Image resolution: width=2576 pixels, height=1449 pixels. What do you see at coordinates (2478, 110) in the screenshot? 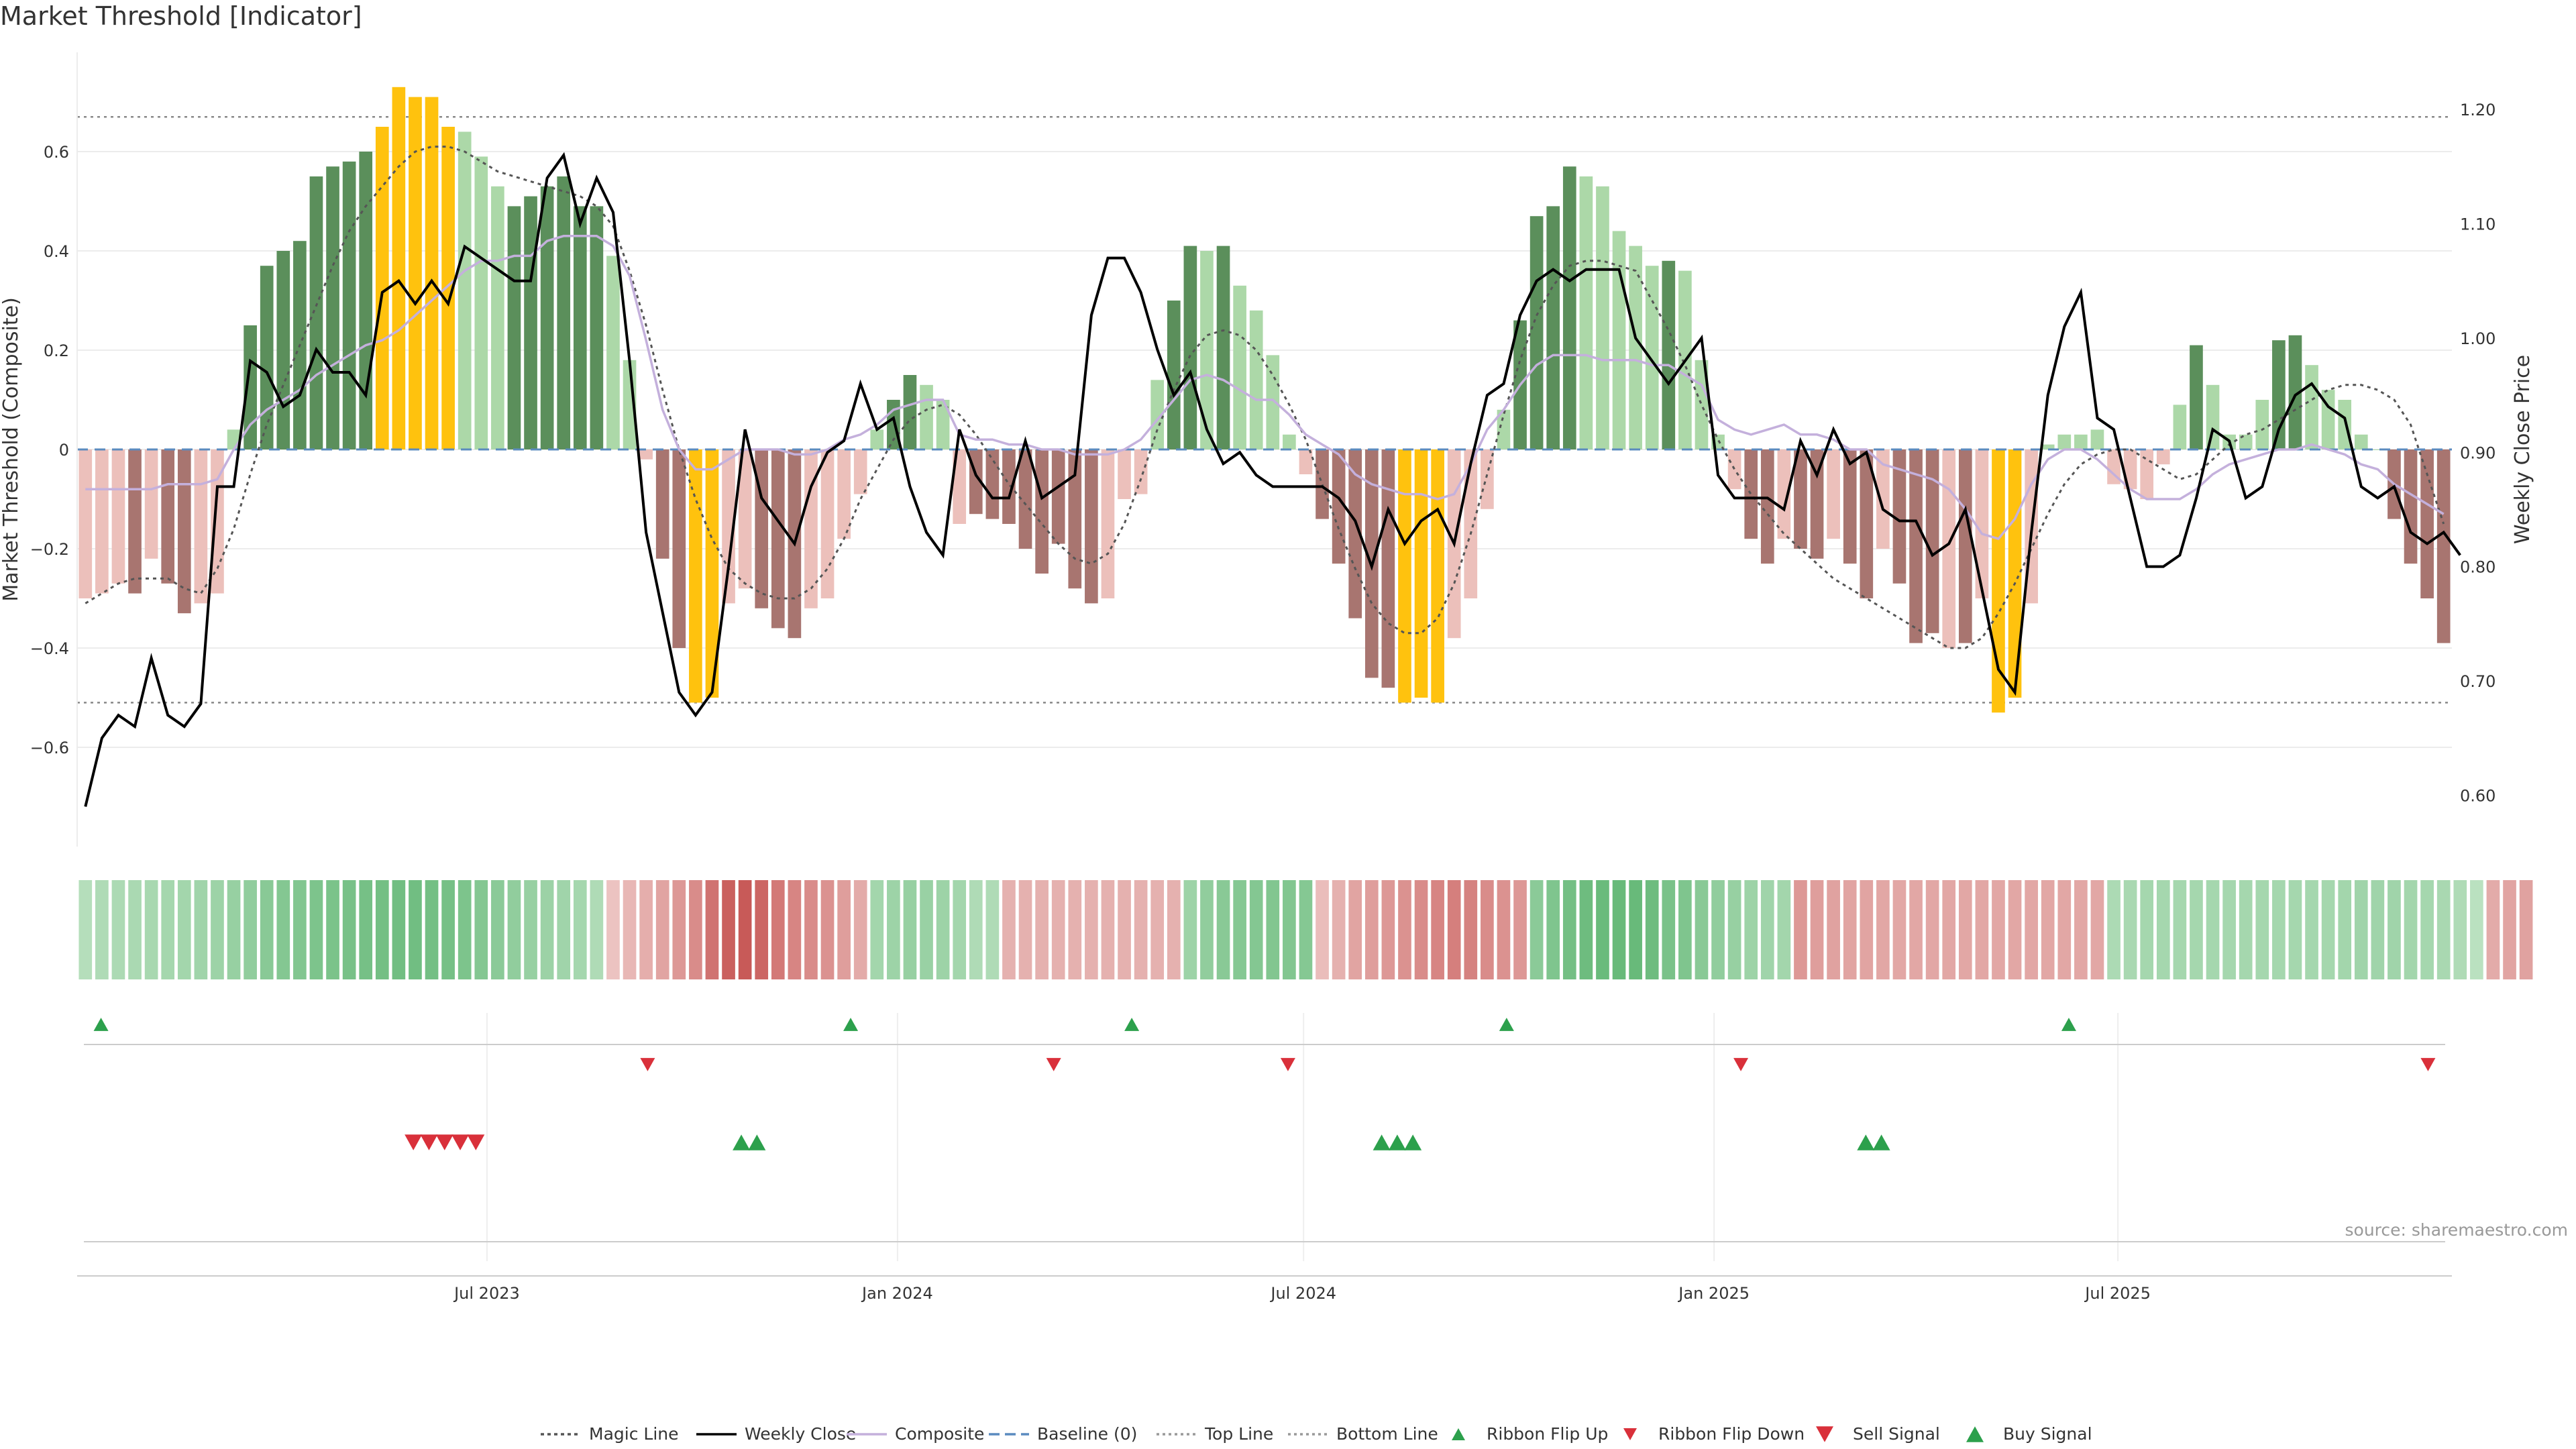
I see `y-right-tick-label: 1.20` at bounding box center [2478, 110].